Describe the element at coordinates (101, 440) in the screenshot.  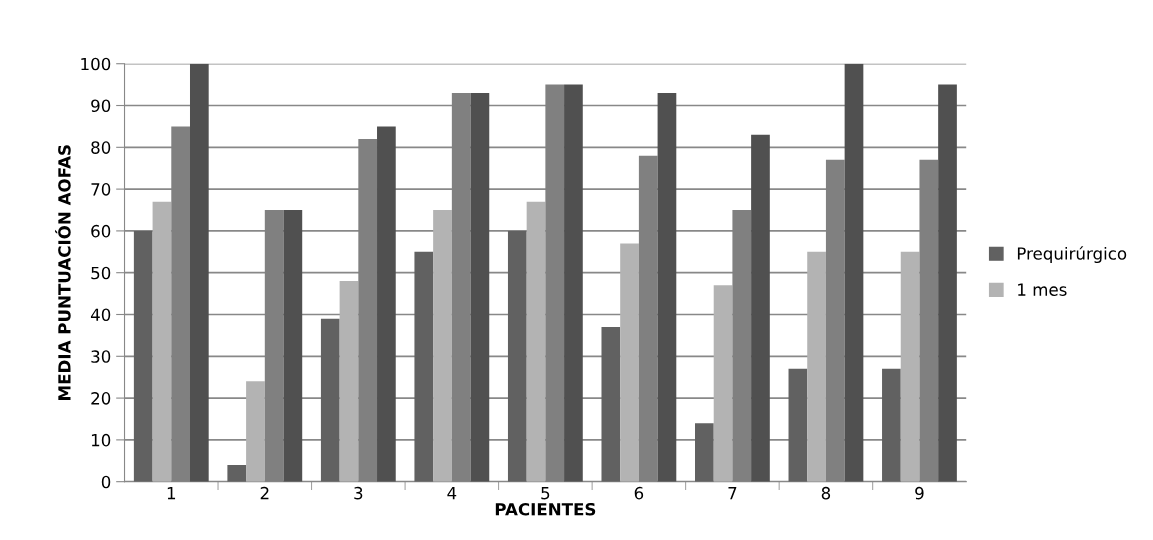
I see `y-tick-label: 10` at that location.